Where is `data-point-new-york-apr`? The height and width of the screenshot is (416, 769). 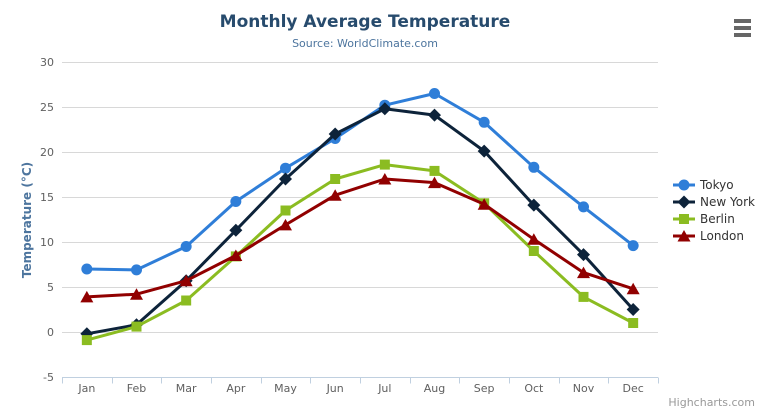 data-point-new-york-apr is located at coordinates (236, 230).